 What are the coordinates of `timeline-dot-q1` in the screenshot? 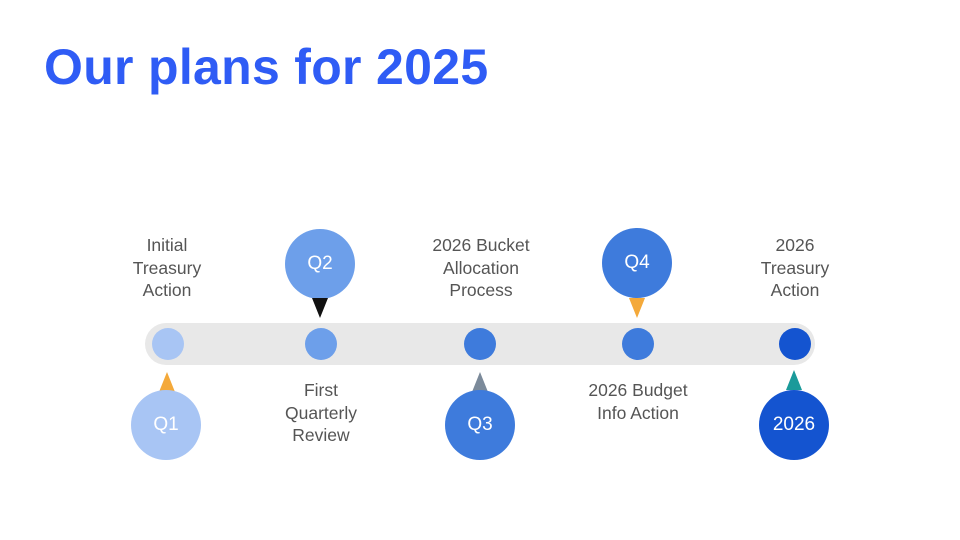 It's located at (168, 344).